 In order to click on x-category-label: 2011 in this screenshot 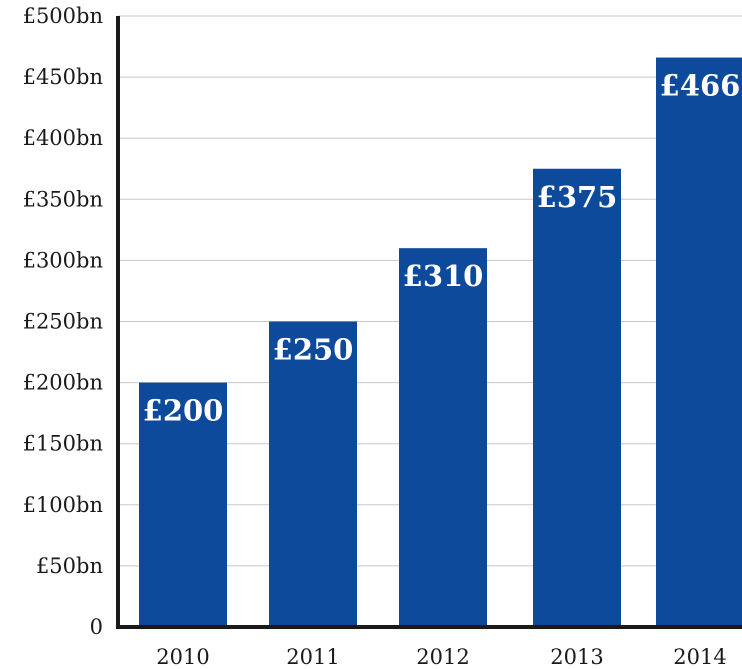, I will do `click(312, 657)`.